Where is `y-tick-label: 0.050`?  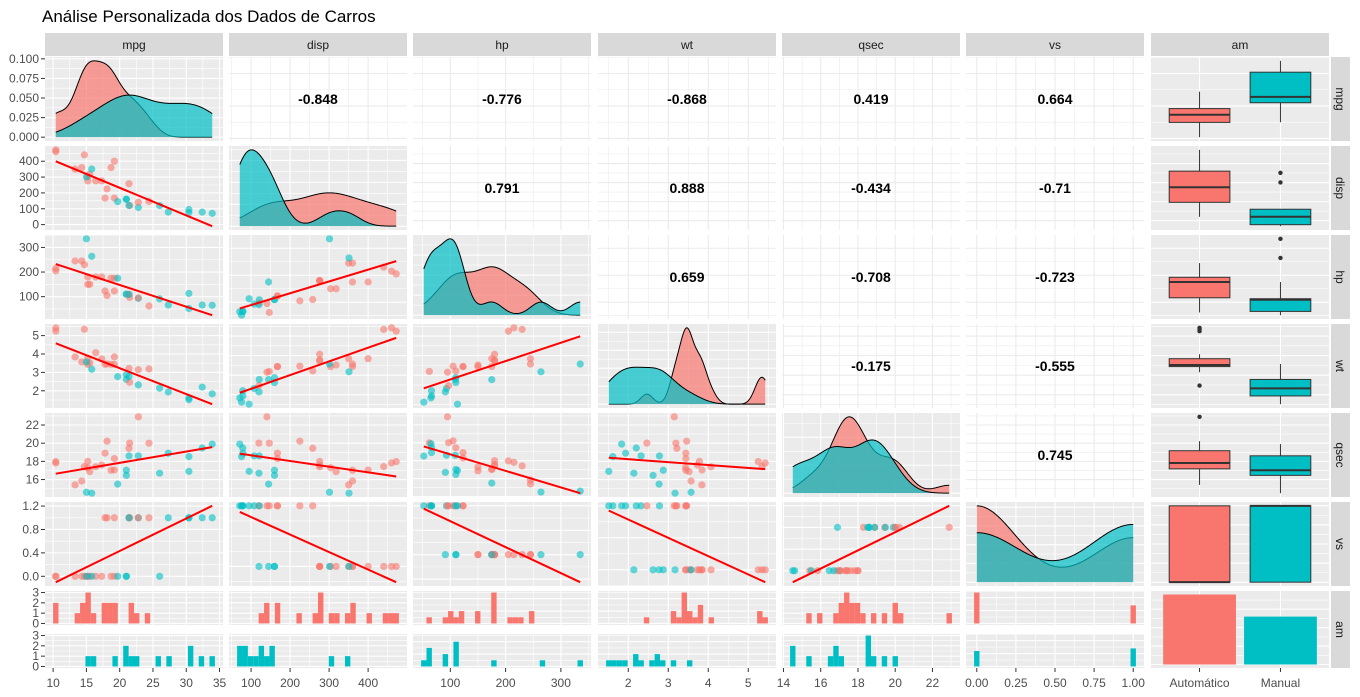 y-tick-label: 0.050 is located at coordinates (24, 98).